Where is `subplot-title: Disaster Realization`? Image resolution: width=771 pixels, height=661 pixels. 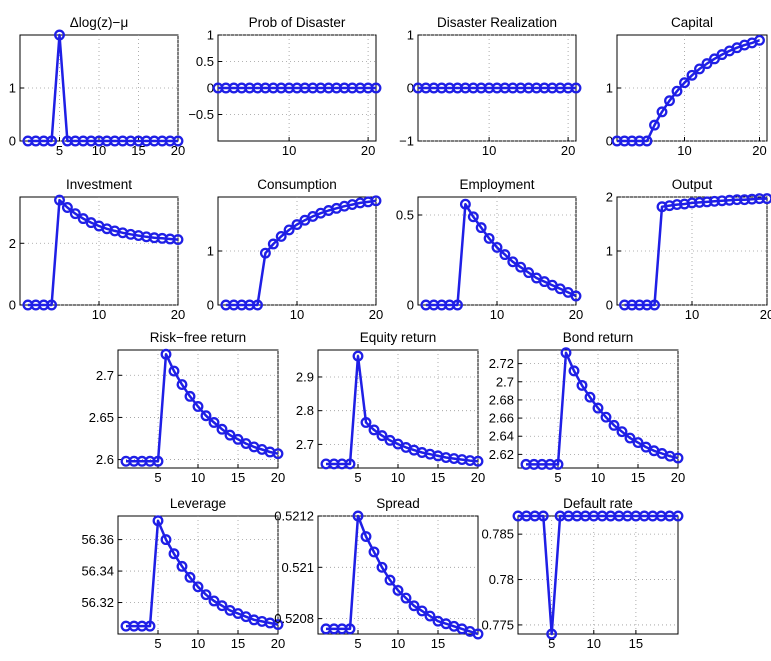 subplot-title: Disaster Realization is located at coordinates (497, 22).